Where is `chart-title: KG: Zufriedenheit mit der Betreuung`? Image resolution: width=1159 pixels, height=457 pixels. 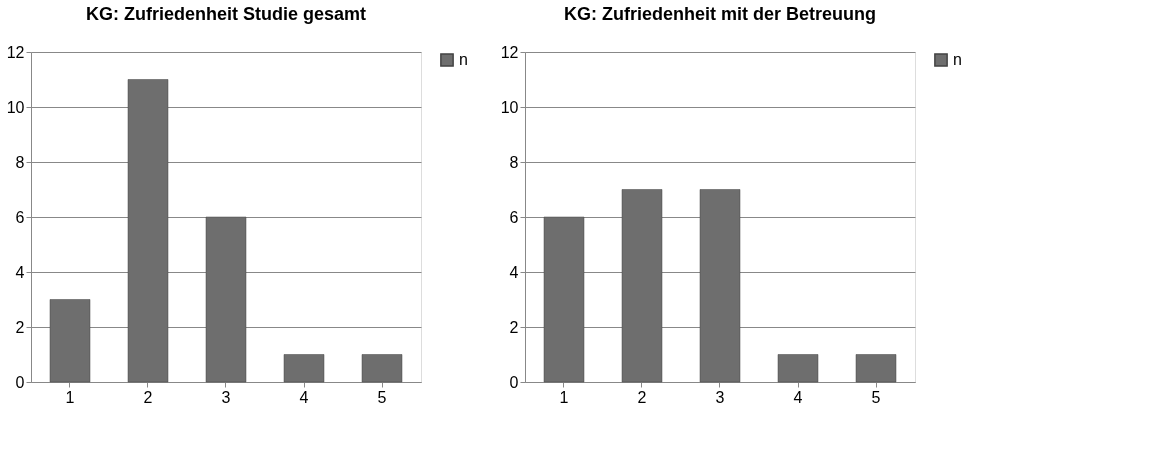 chart-title: KG: Zufriedenheit mit der Betreuung is located at coordinates (720, 14).